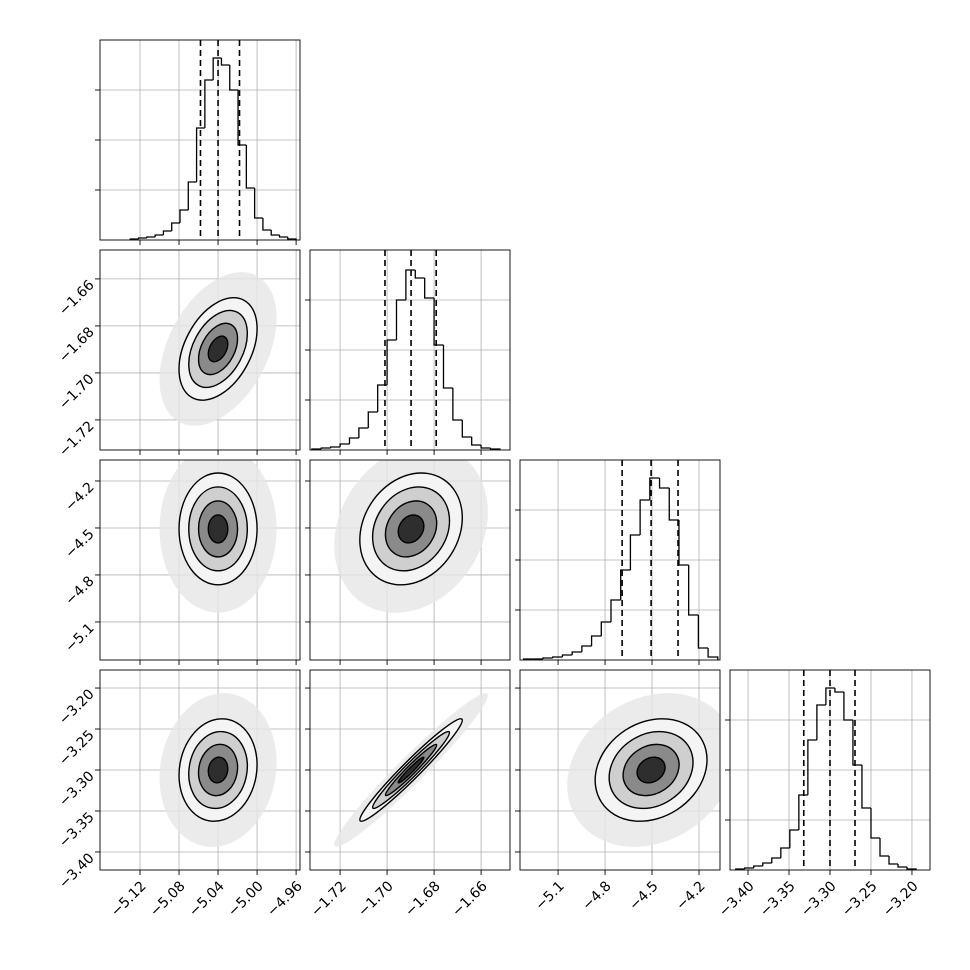 The width and height of the screenshot is (970, 970). Describe the element at coordinates (77, 871) in the screenshot. I see `y-tick-label: −3.40` at that location.